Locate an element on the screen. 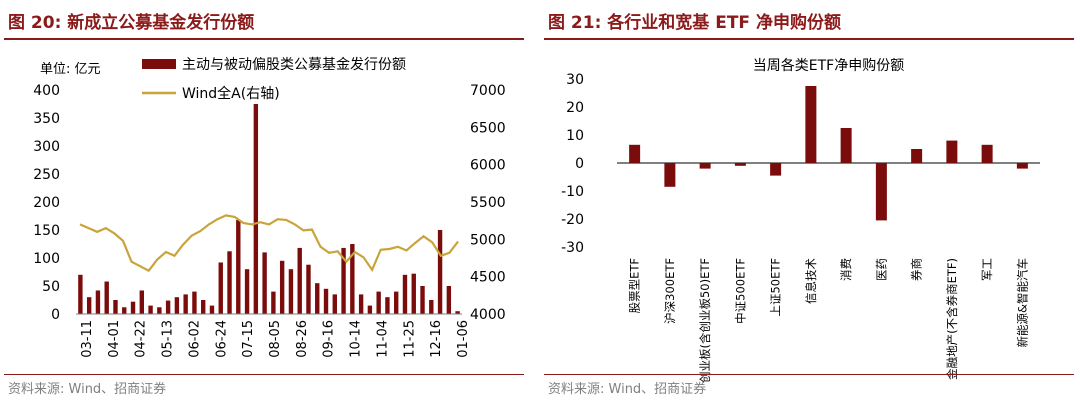 The image size is (1080, 406). left-y-tick-label: 350 is located at coordinates (46, 119).